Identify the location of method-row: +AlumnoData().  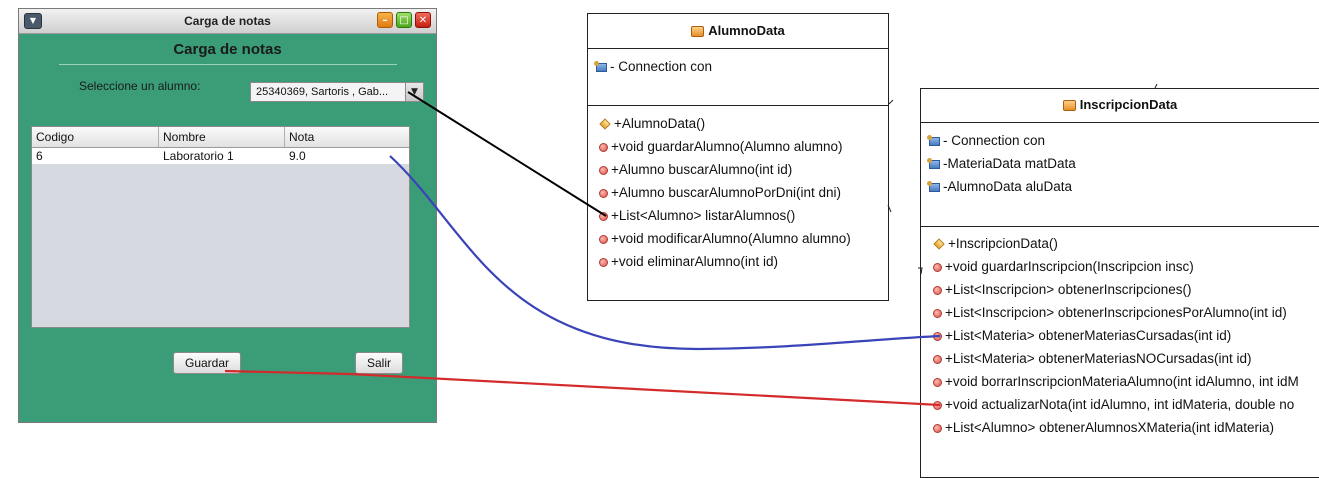
(652, 123).